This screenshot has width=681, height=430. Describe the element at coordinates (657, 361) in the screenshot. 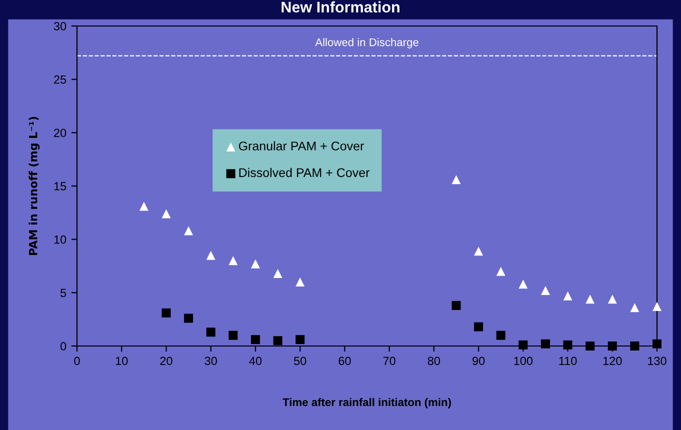

I see `x-tick-label: 130` at that location.